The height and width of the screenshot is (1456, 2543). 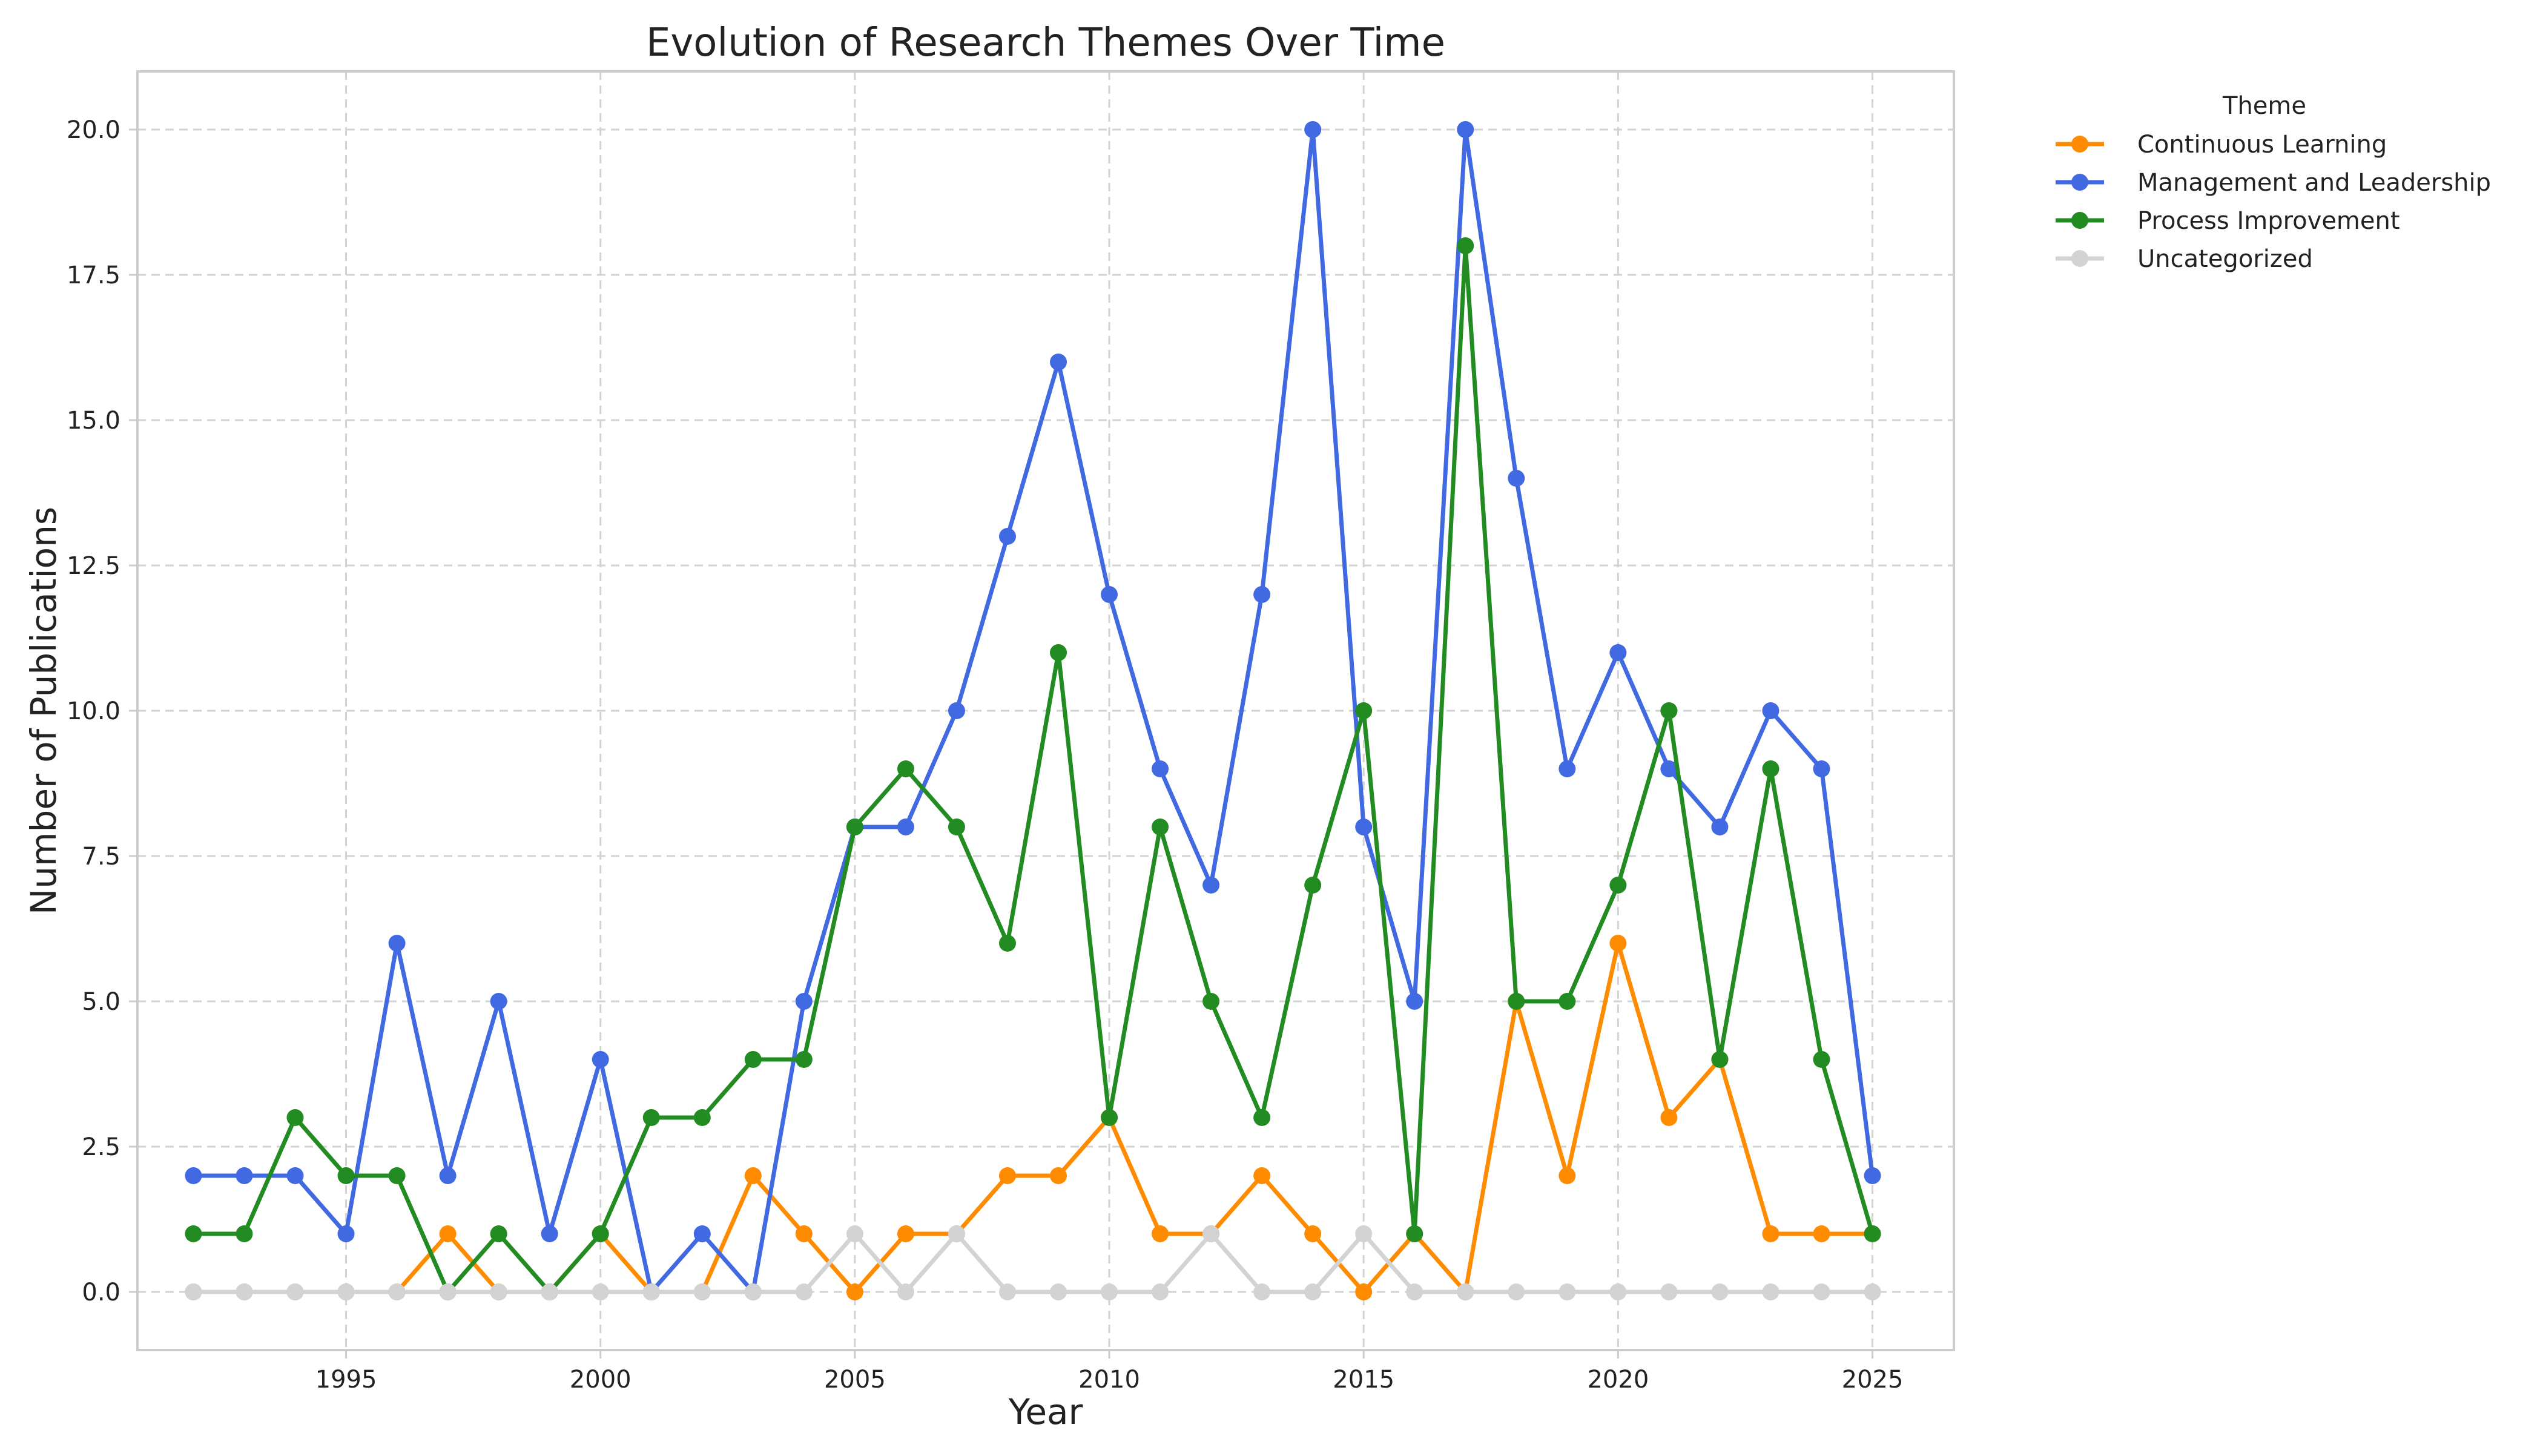 I want to click on series-line-uncategorized, so click(x=1033, y=1262).